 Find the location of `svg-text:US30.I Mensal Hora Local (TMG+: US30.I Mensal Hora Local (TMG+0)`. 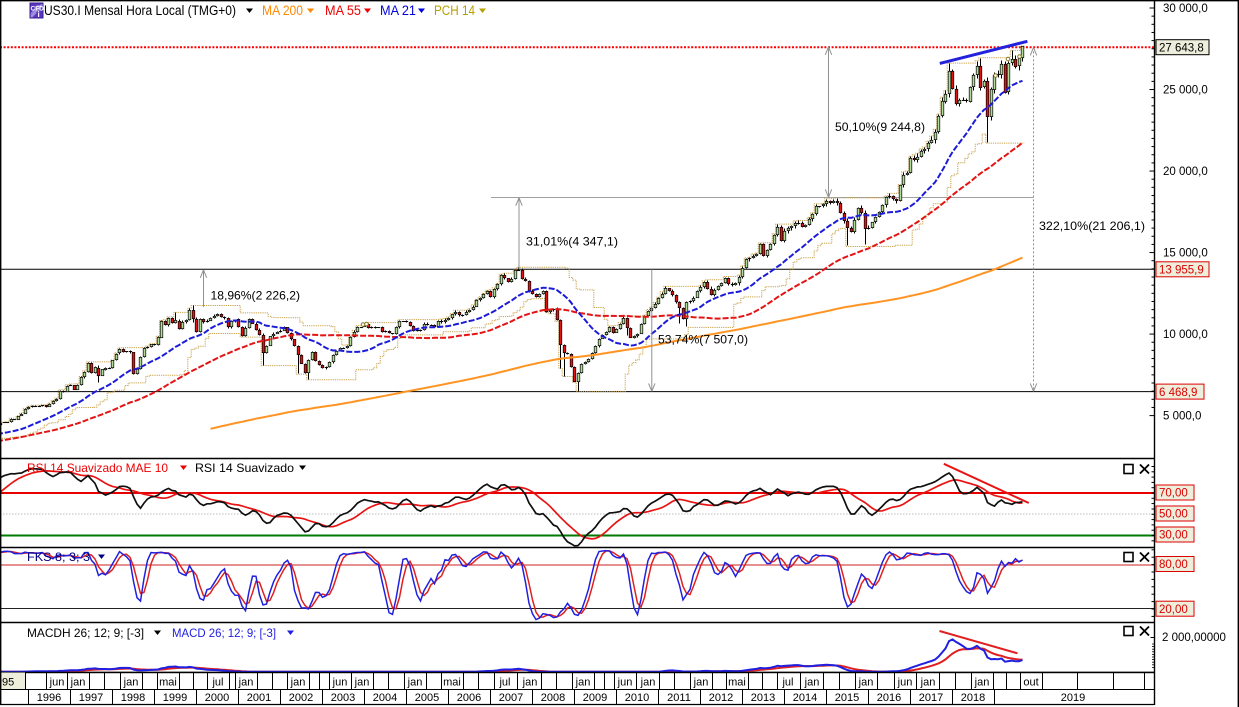

svg-text:US30.I Mensal Hora Local (TMG+: US30.I Mensal Hora Local (TMG+0) is located at coordinates (140, 10).